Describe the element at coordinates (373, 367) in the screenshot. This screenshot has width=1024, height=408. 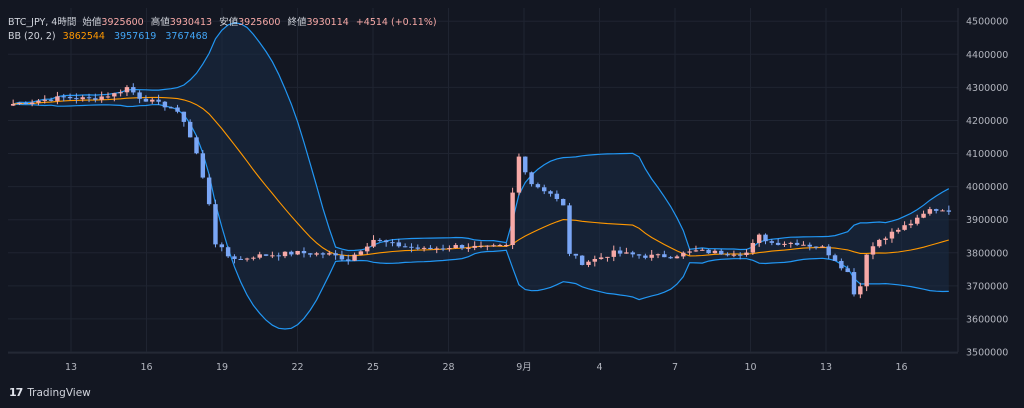
I see `x-tick-label-4: 25` at that location.